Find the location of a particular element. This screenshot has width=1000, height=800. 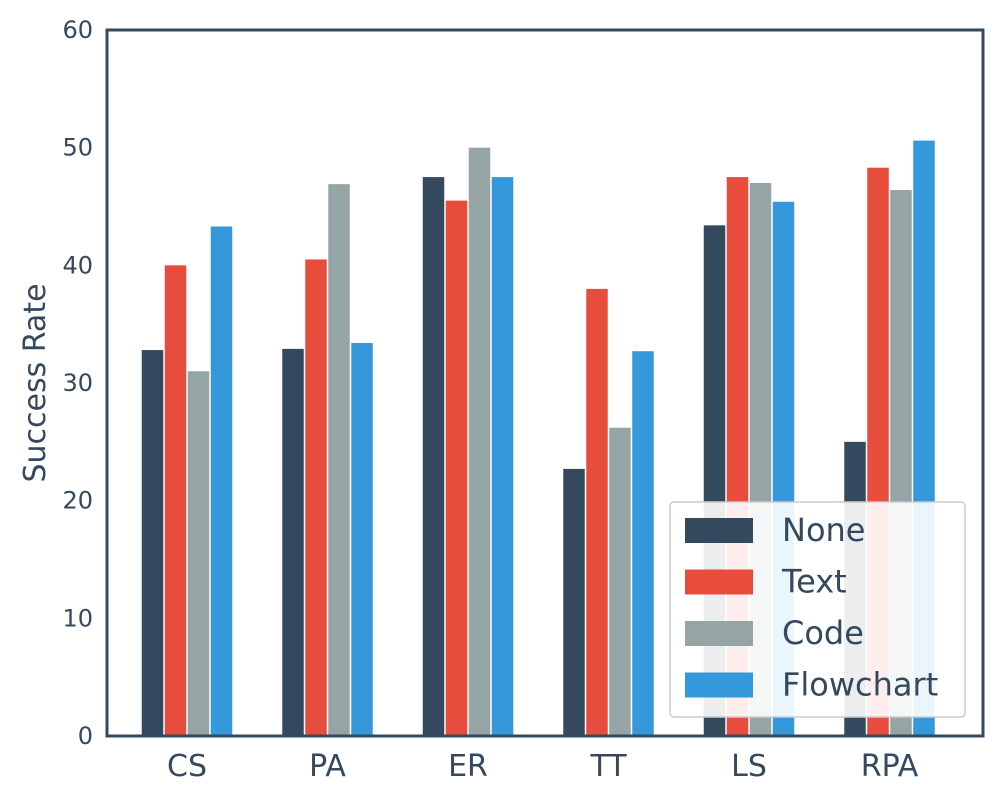

bar-cs-none is located at coordinates (152, 543).